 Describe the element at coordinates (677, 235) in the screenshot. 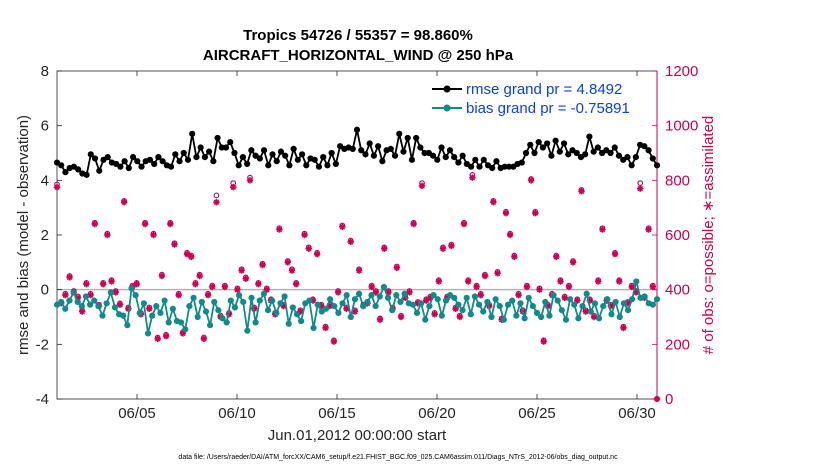

I see `y-right-tick-label: 600` at that location.